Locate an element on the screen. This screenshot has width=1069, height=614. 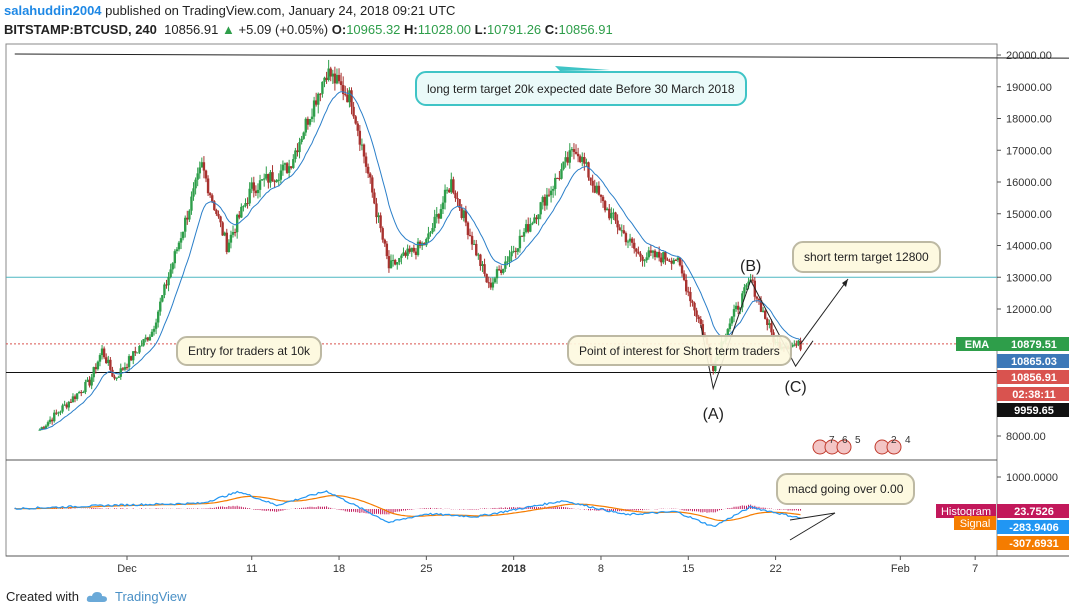
tradingview-brand: TradingView is located at coordinates (150, 596).